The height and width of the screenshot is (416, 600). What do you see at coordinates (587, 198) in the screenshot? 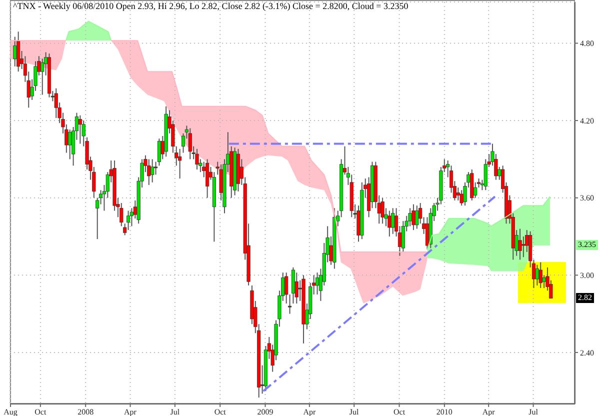
I see `y-tick-label: 3.60` at bounding box center [587, 198].